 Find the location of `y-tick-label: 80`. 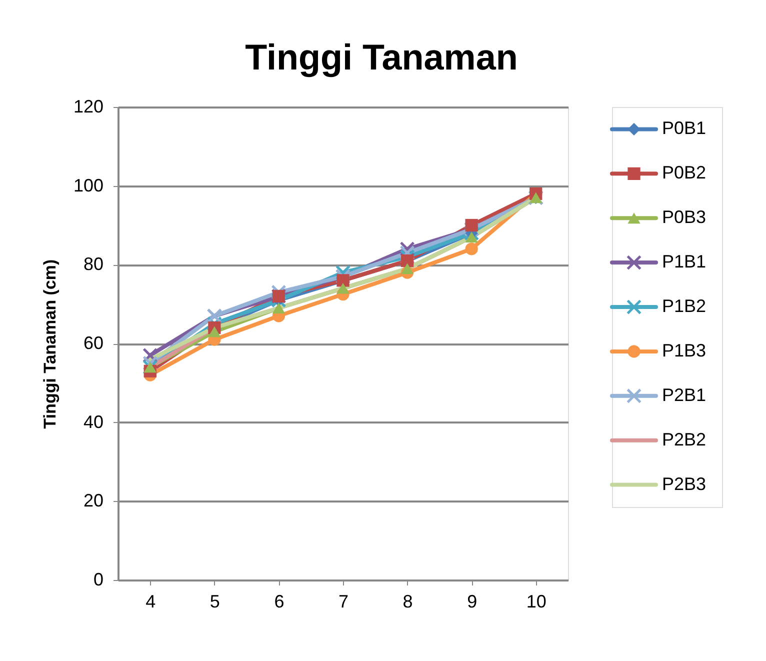

y-tick-label: 80 is located at coordinates (93, 264).